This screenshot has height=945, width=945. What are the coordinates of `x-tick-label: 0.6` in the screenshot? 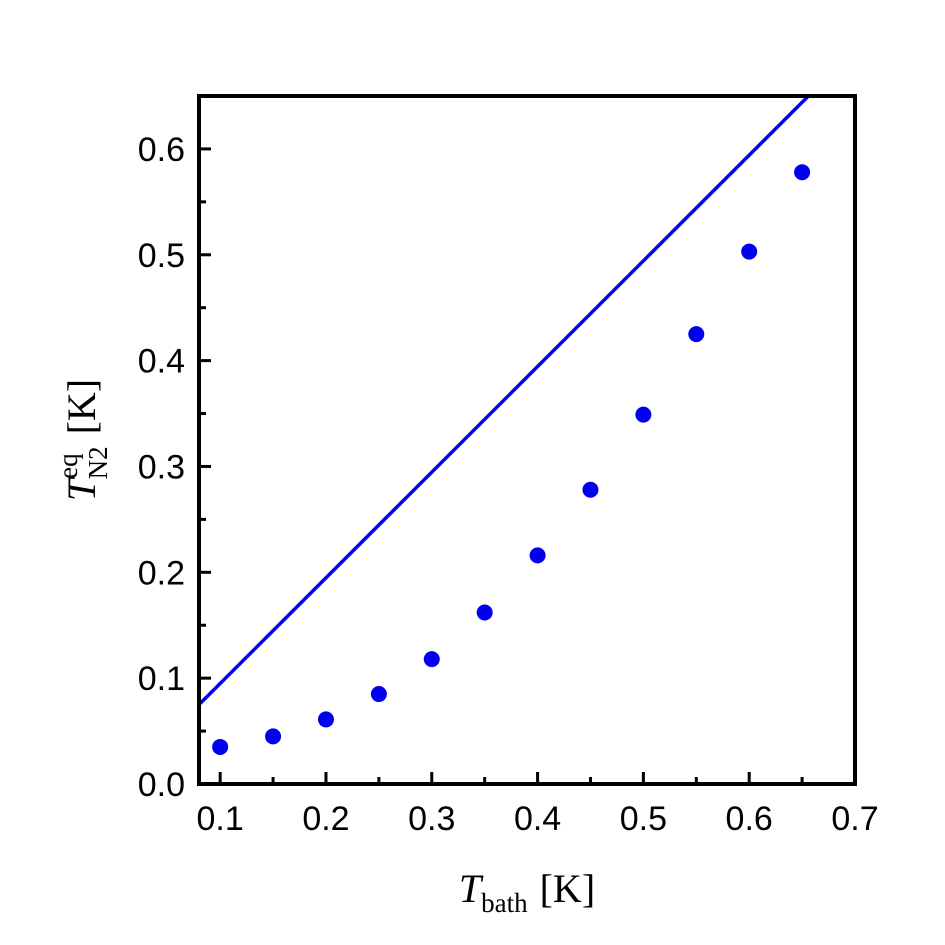 It's located at (749, 819).